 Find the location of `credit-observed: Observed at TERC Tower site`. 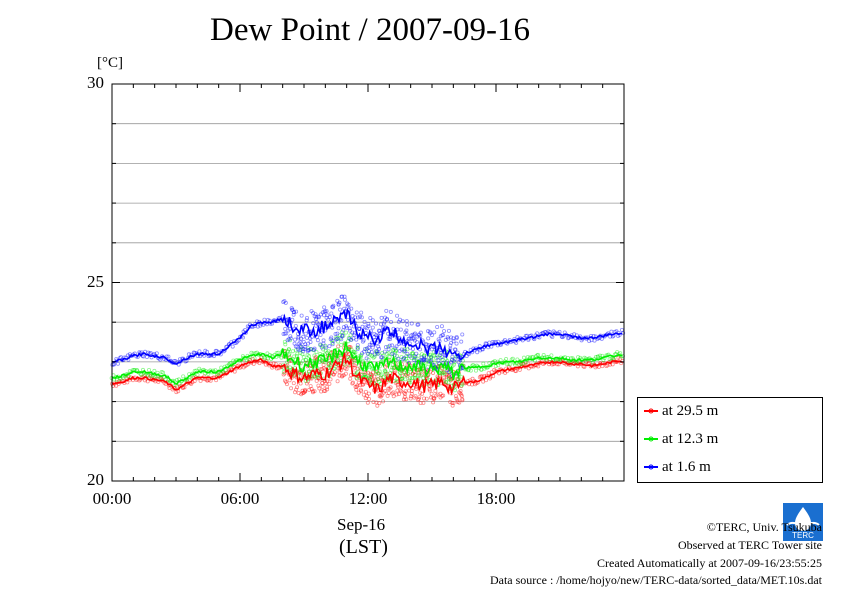

credit-observed: Observed at TERC Tower site is located at coordinates (749, 545).